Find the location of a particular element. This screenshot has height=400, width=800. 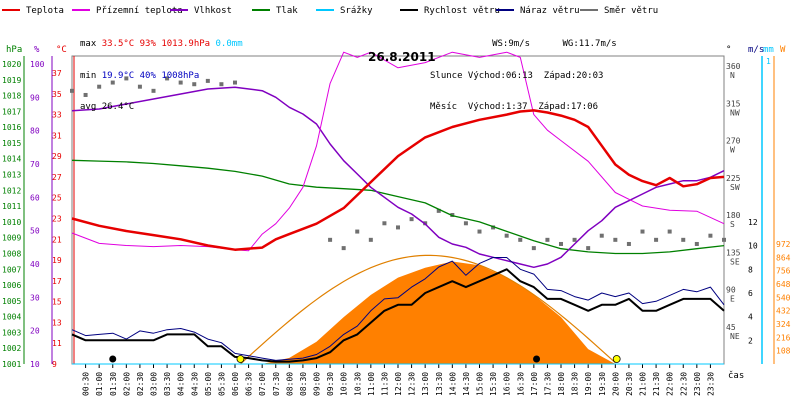

w-axis-tick: 648 is located at coordinates (783, 284).